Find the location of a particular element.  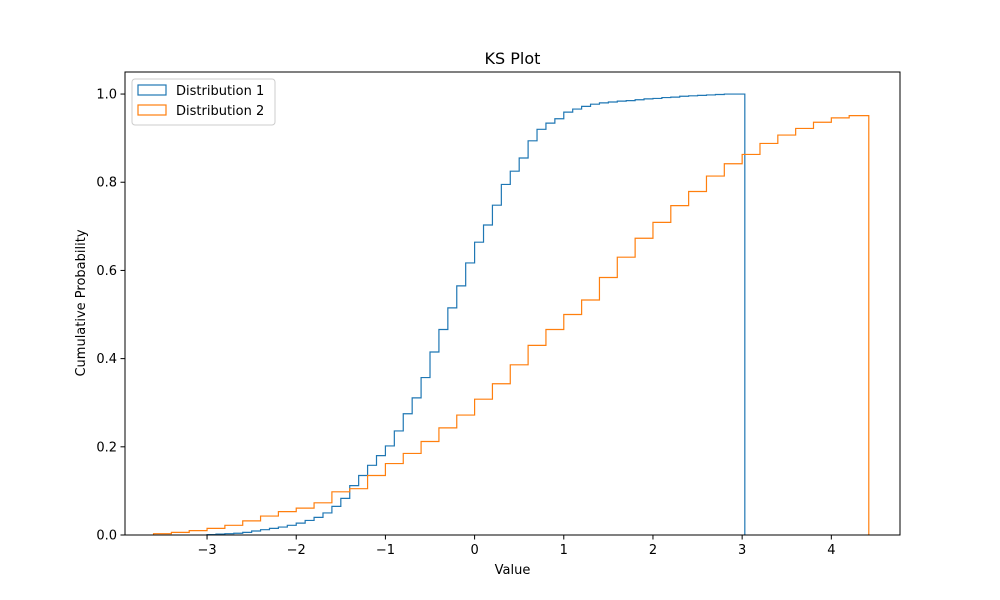

x-axis-label: Value is located at coordinates (513, 570).